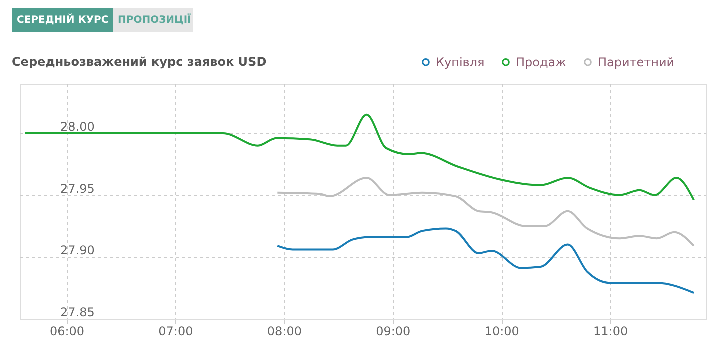 The width and height of the screenshot is (720, 343). Describe the element at coordinates (502, 331) in the screenshot. I see `x-tick-label: 10:00` at that location.